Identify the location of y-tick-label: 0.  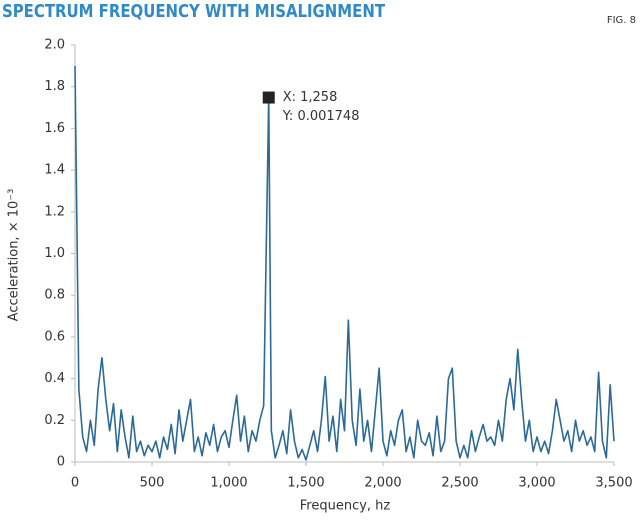
(61, 462).